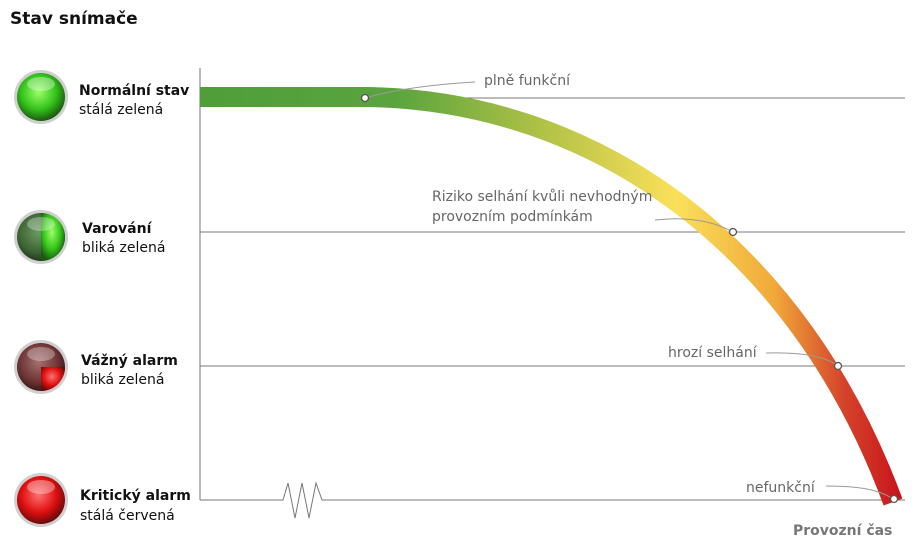 This screenshot has width=923, height=552. Describe the element at coordinates (512, 217) in the screenshot. I see `annotation: provozním podmínkám` at that location.